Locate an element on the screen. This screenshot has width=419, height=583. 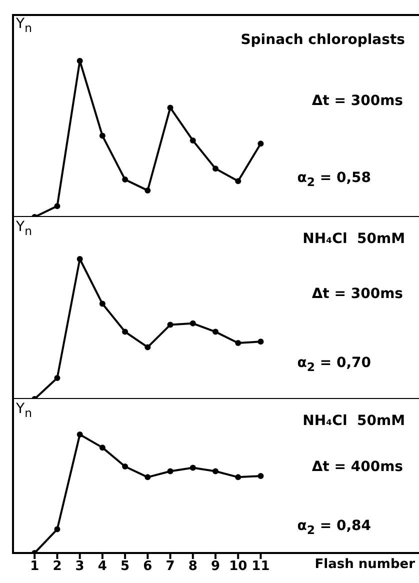
x-tick-label: 2 is located at coordinates (57, 566).